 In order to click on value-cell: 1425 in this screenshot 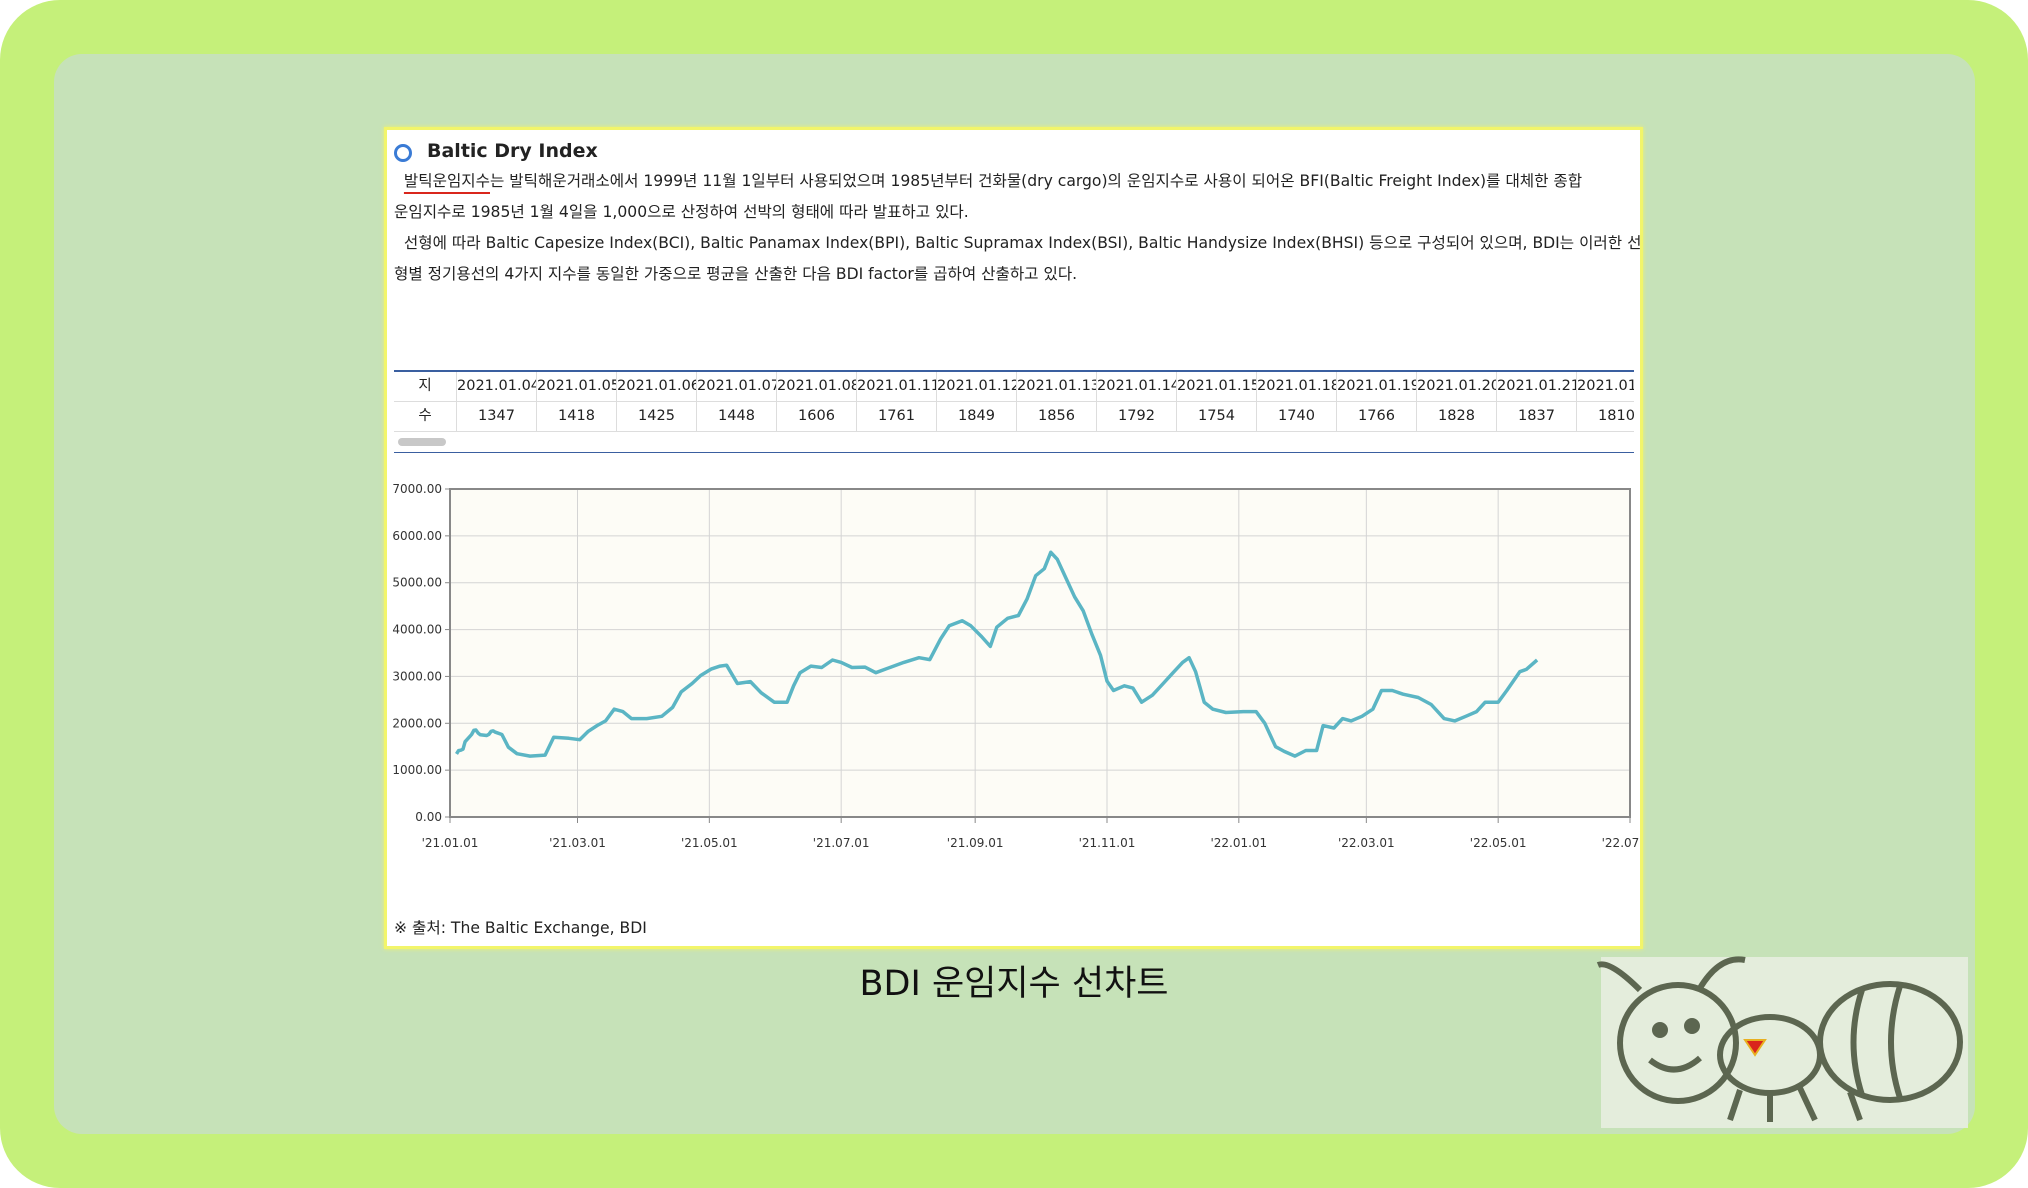, I will do `click(656, 416)`.